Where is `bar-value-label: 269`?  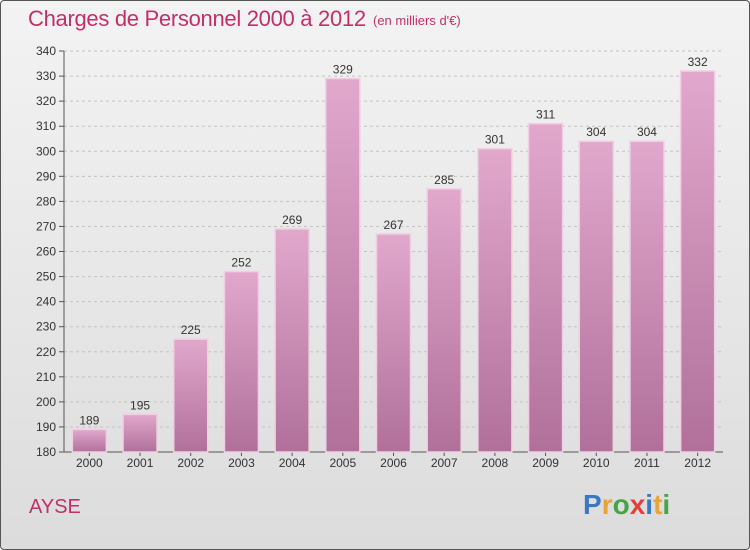 bar-value-label: 269 is located at coordinates (292, 220).